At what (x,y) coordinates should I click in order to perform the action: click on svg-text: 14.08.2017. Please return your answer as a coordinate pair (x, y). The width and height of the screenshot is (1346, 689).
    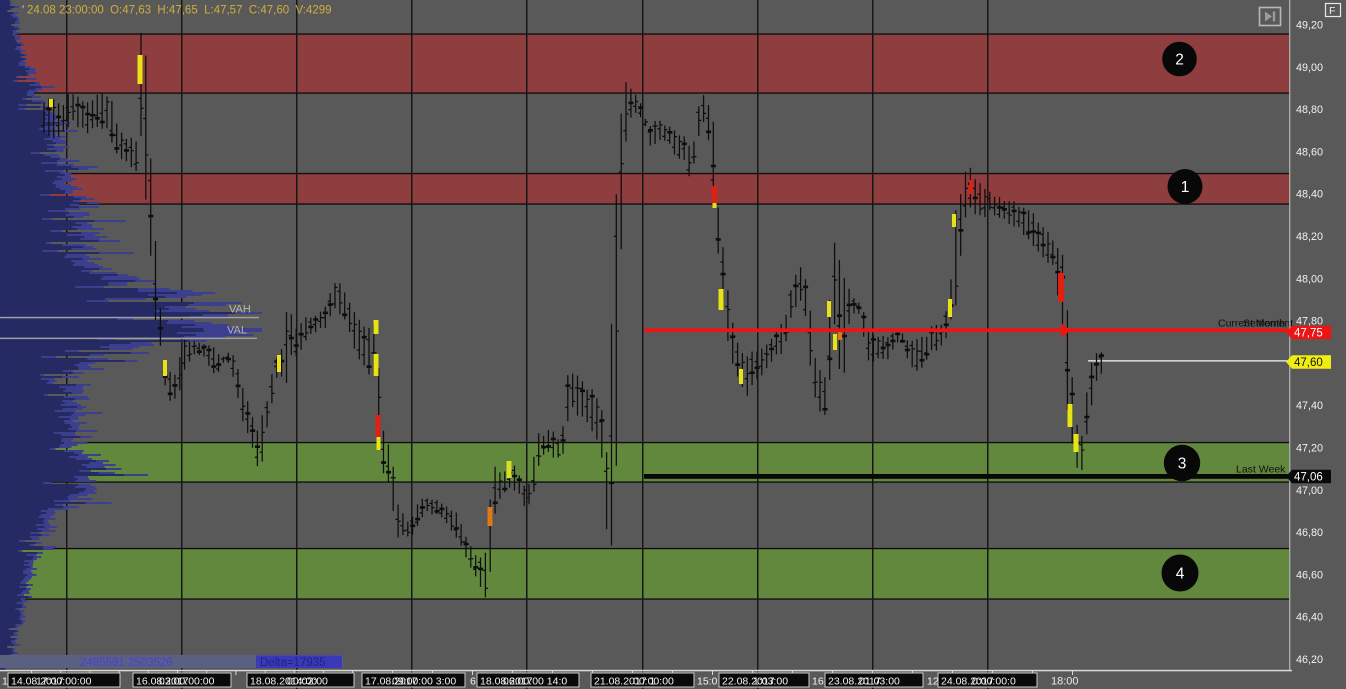
    Looking at the image, I should click on (37, 682).